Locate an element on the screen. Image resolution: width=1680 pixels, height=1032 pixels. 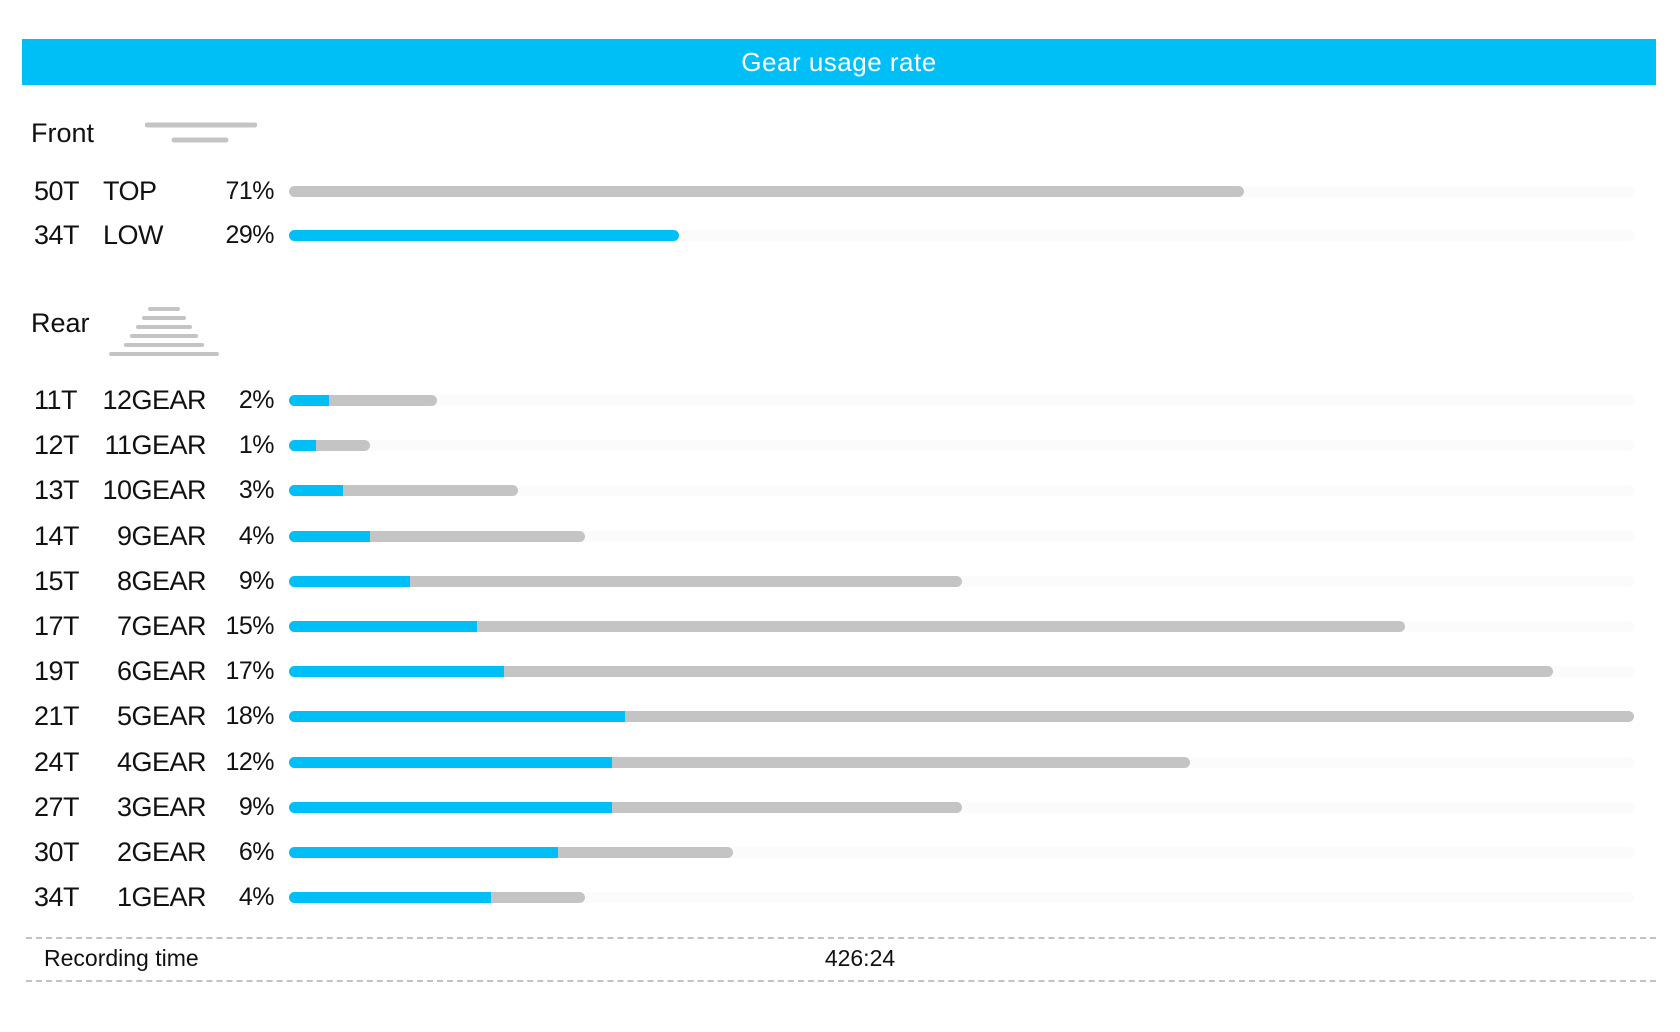
recording-time-label: Recording time is located at coordinates (121, 958).